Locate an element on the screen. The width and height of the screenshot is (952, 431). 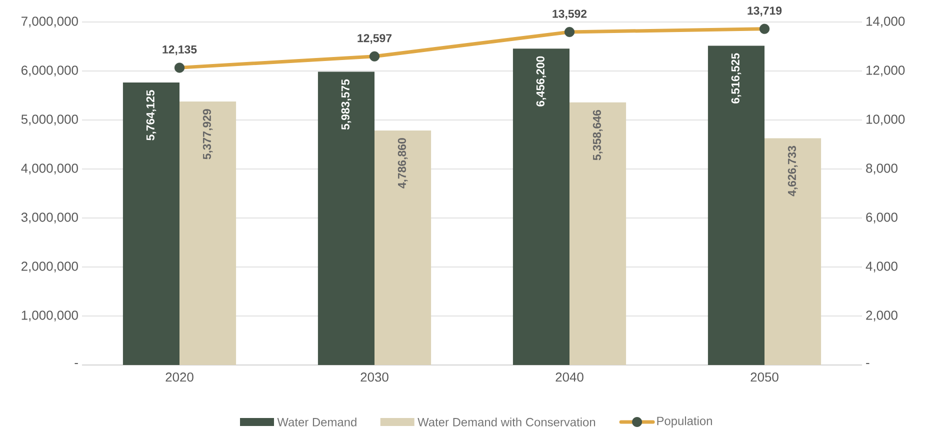
y-tick-label: 3,000,000 is located at coordinates (49, 218).